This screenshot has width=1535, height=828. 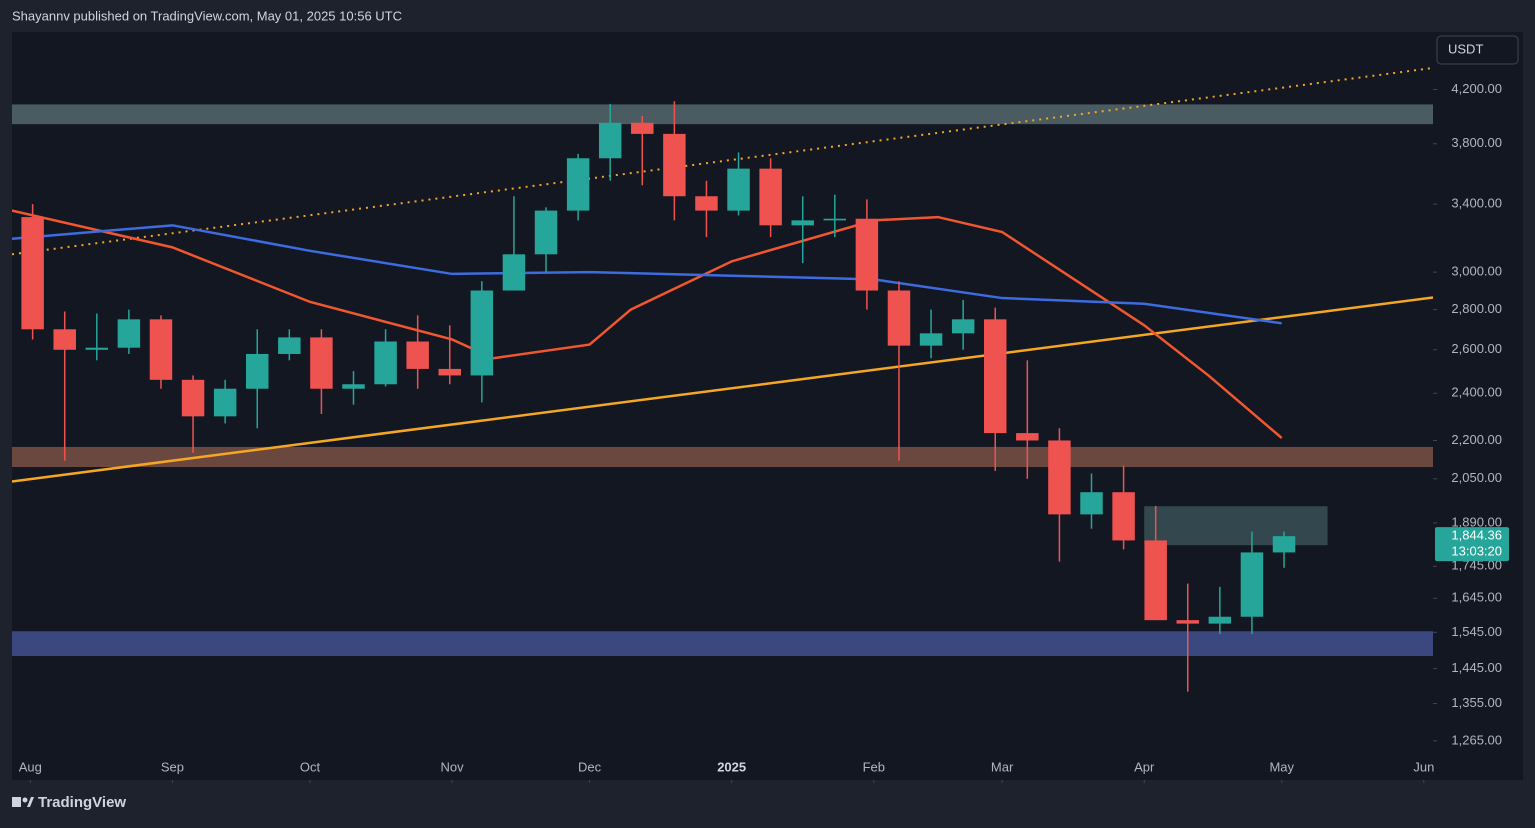 What do you see at coordinates (1476, 597) in the screenshot?
I see `y-tick-label: 1,645.00` at bounding box center [1476, 597].